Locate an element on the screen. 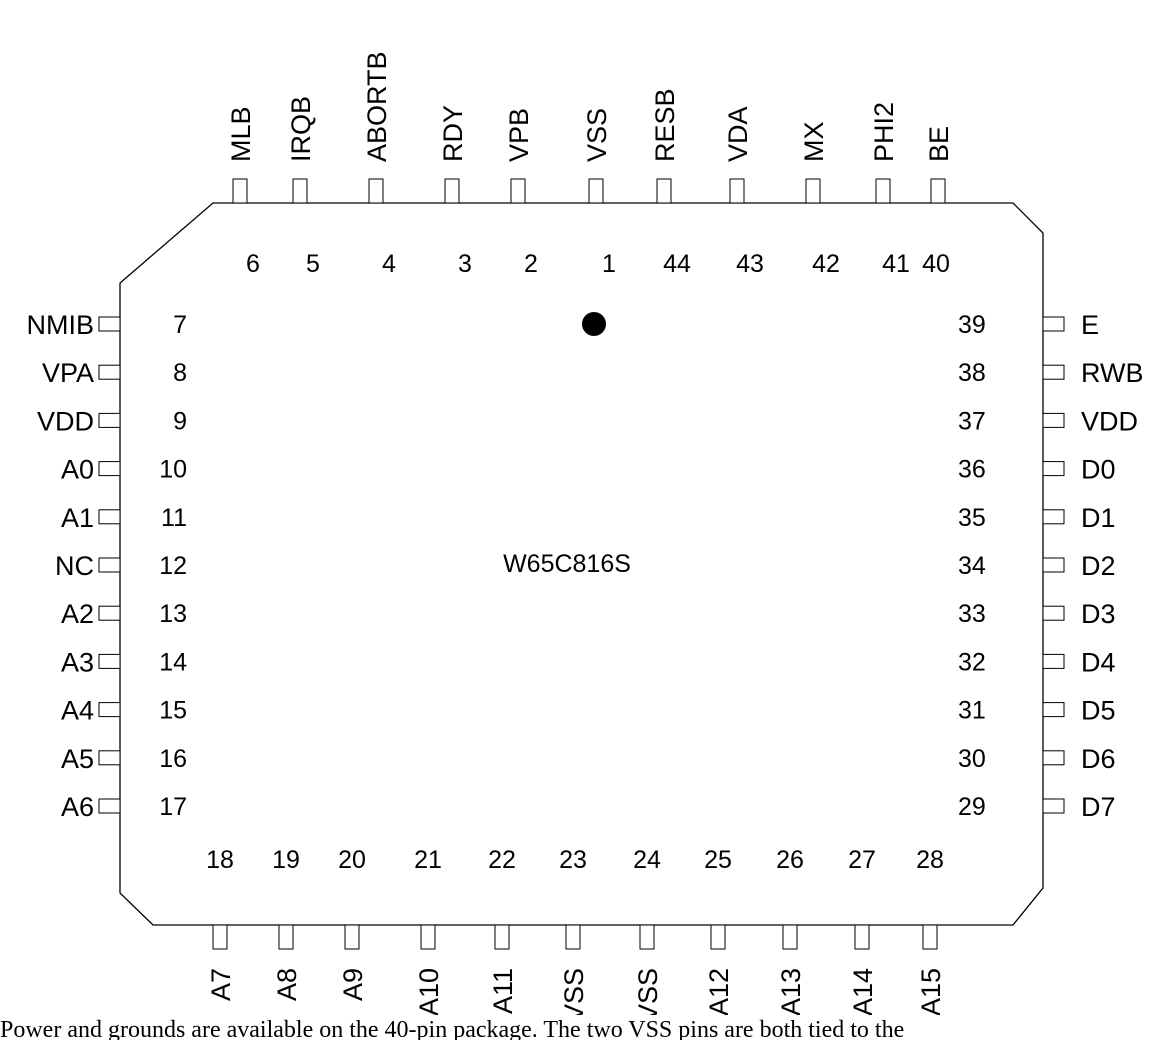 The height and width of the screenshot is (1040, 1163). pin-18-name: A7 is located at coordinates (221, 984).